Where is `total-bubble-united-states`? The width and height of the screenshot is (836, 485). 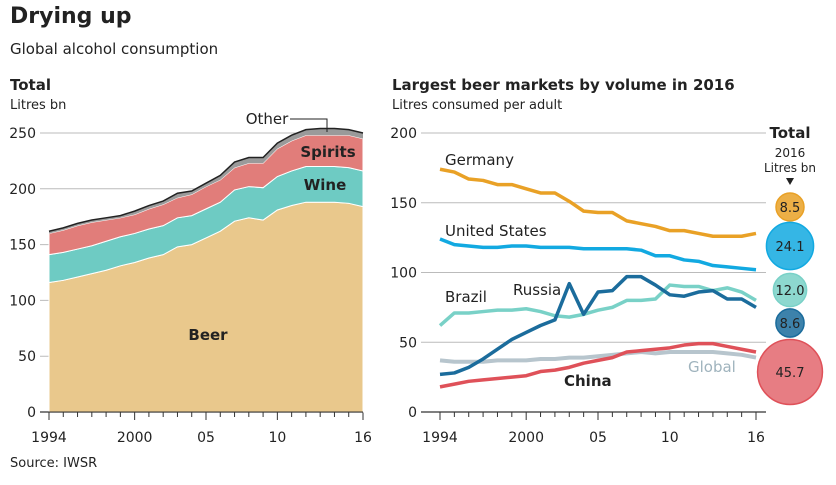
total-bubble-united-states is located at coordinates (790, 246).